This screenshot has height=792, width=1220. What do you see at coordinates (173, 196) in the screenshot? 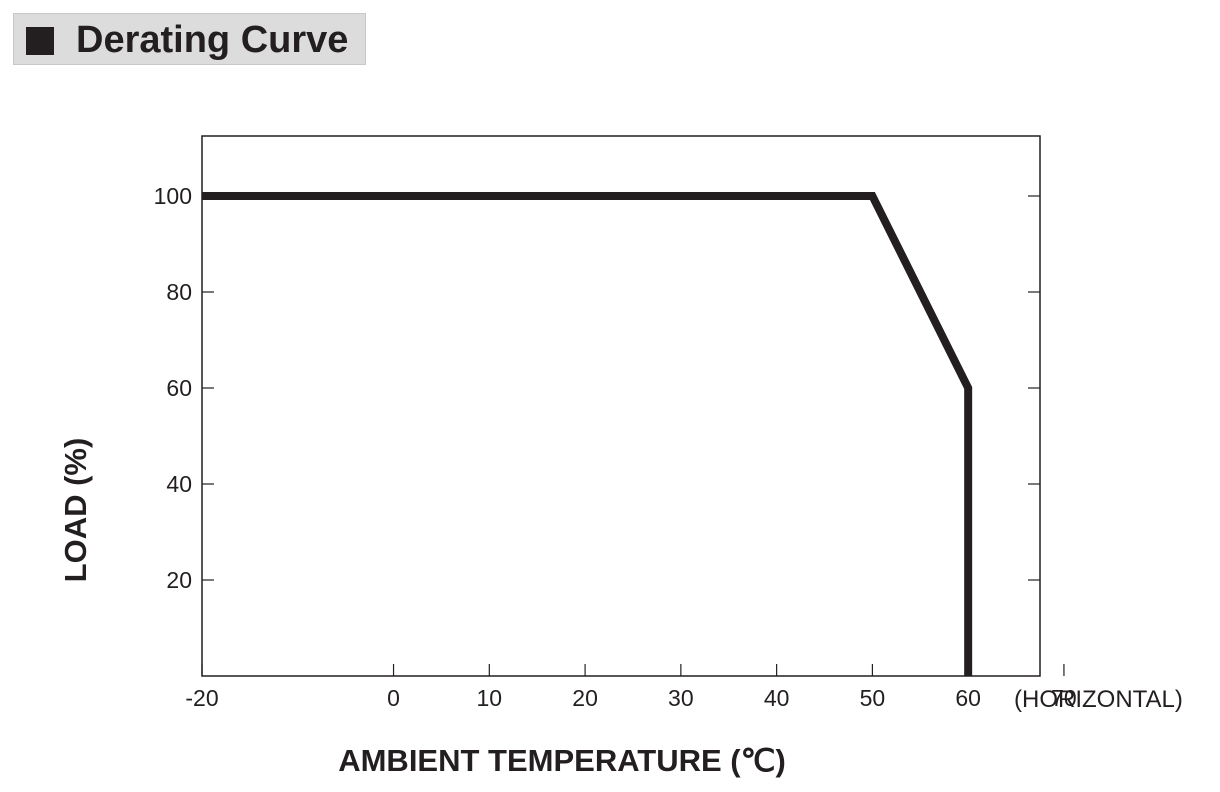
I see `y-tick-label-100: 100` at bounding box center [173, 196].